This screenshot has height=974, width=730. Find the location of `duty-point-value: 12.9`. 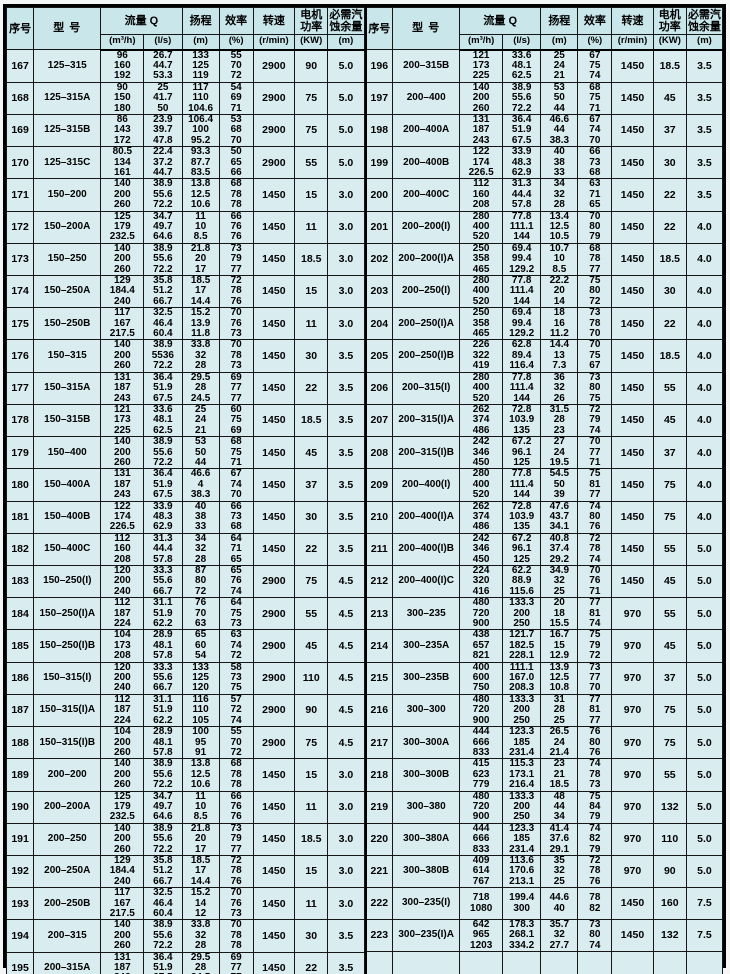

duty-point-value: 12.9 is located at coordinates (559, 656).